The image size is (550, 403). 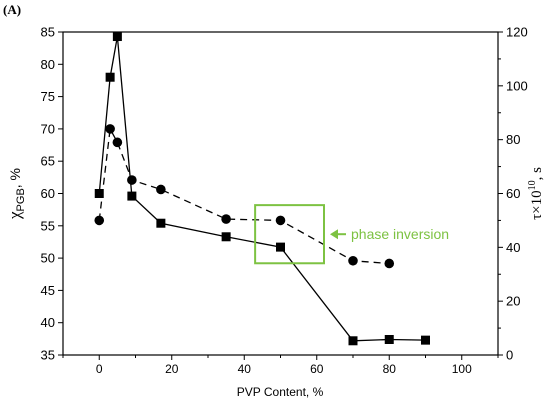 I want to click on right-y-tick-label: 80, so click(x=513, y=139).